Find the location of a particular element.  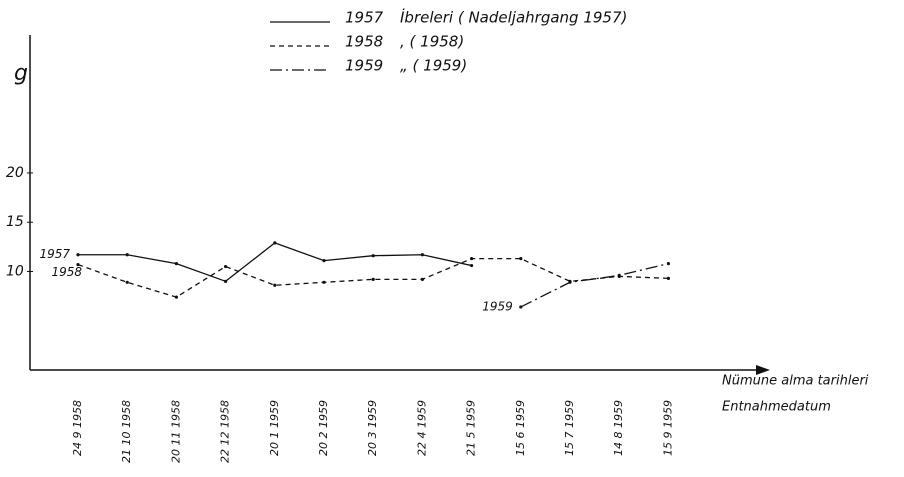

x-tick-label: 21 5 1959 is located at coordinates (471, 428).